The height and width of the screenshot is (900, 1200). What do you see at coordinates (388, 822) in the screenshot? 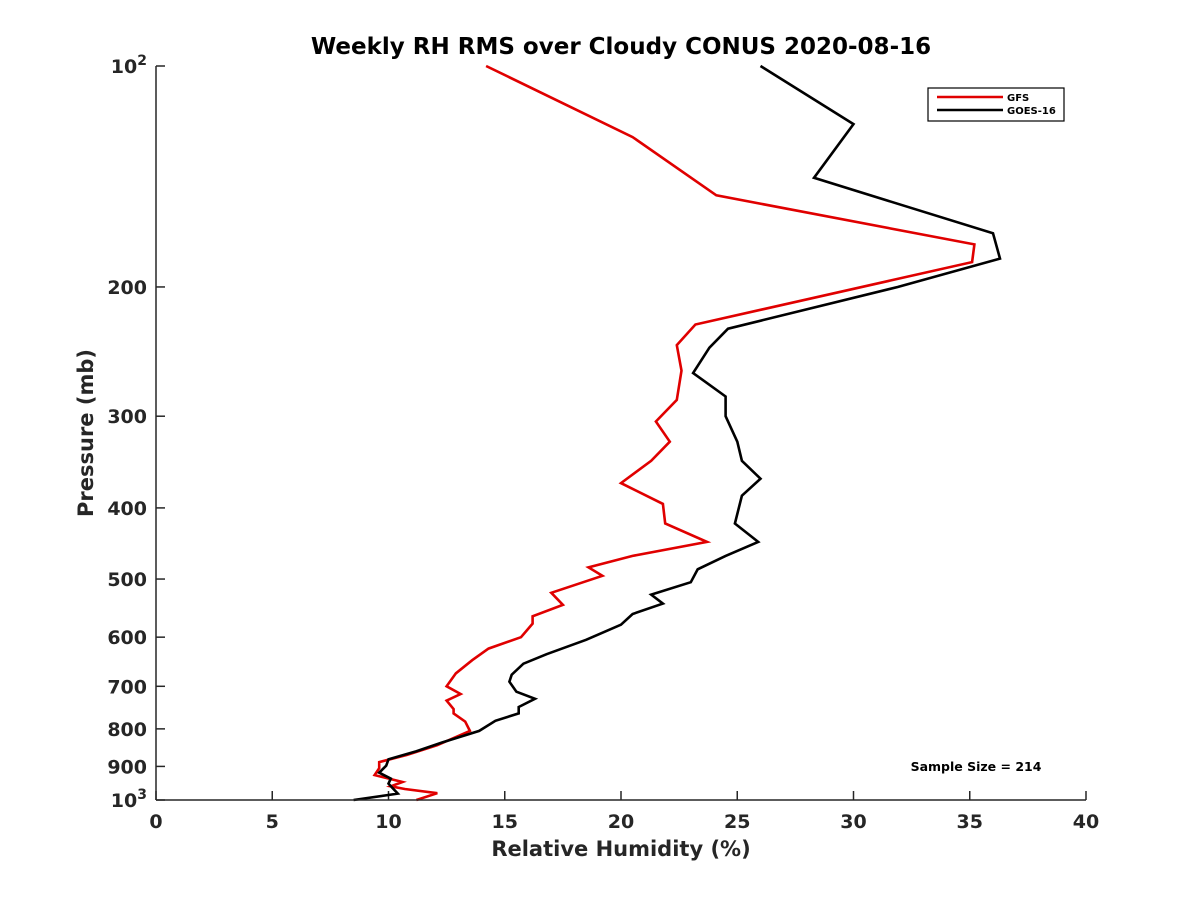
I see `x-tick-label: 10` at bounding box center [388, 822].